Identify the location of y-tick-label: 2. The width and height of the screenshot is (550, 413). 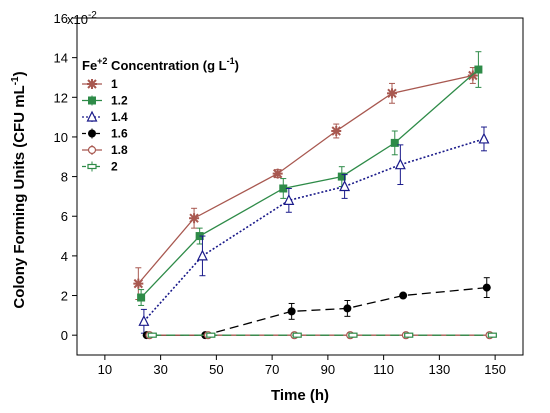
(64, 296).